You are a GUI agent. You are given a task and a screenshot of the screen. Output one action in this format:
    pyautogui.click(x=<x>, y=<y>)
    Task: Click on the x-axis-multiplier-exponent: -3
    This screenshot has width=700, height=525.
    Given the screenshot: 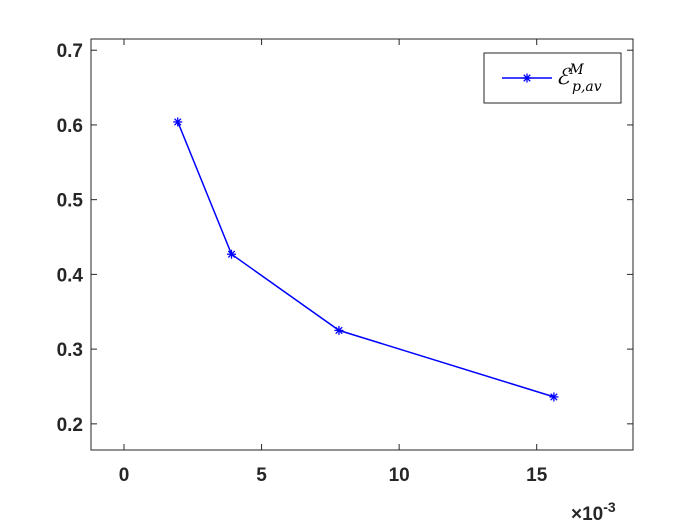 What is the action you would take?
    pyautogui.click(x=609, y=507)
    